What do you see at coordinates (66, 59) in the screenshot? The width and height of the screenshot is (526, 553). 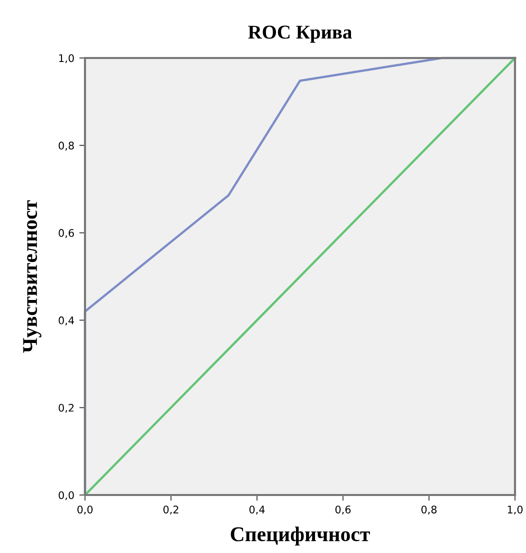 I see `y-tick-label: 1,0` at bounding box center [66, 59].